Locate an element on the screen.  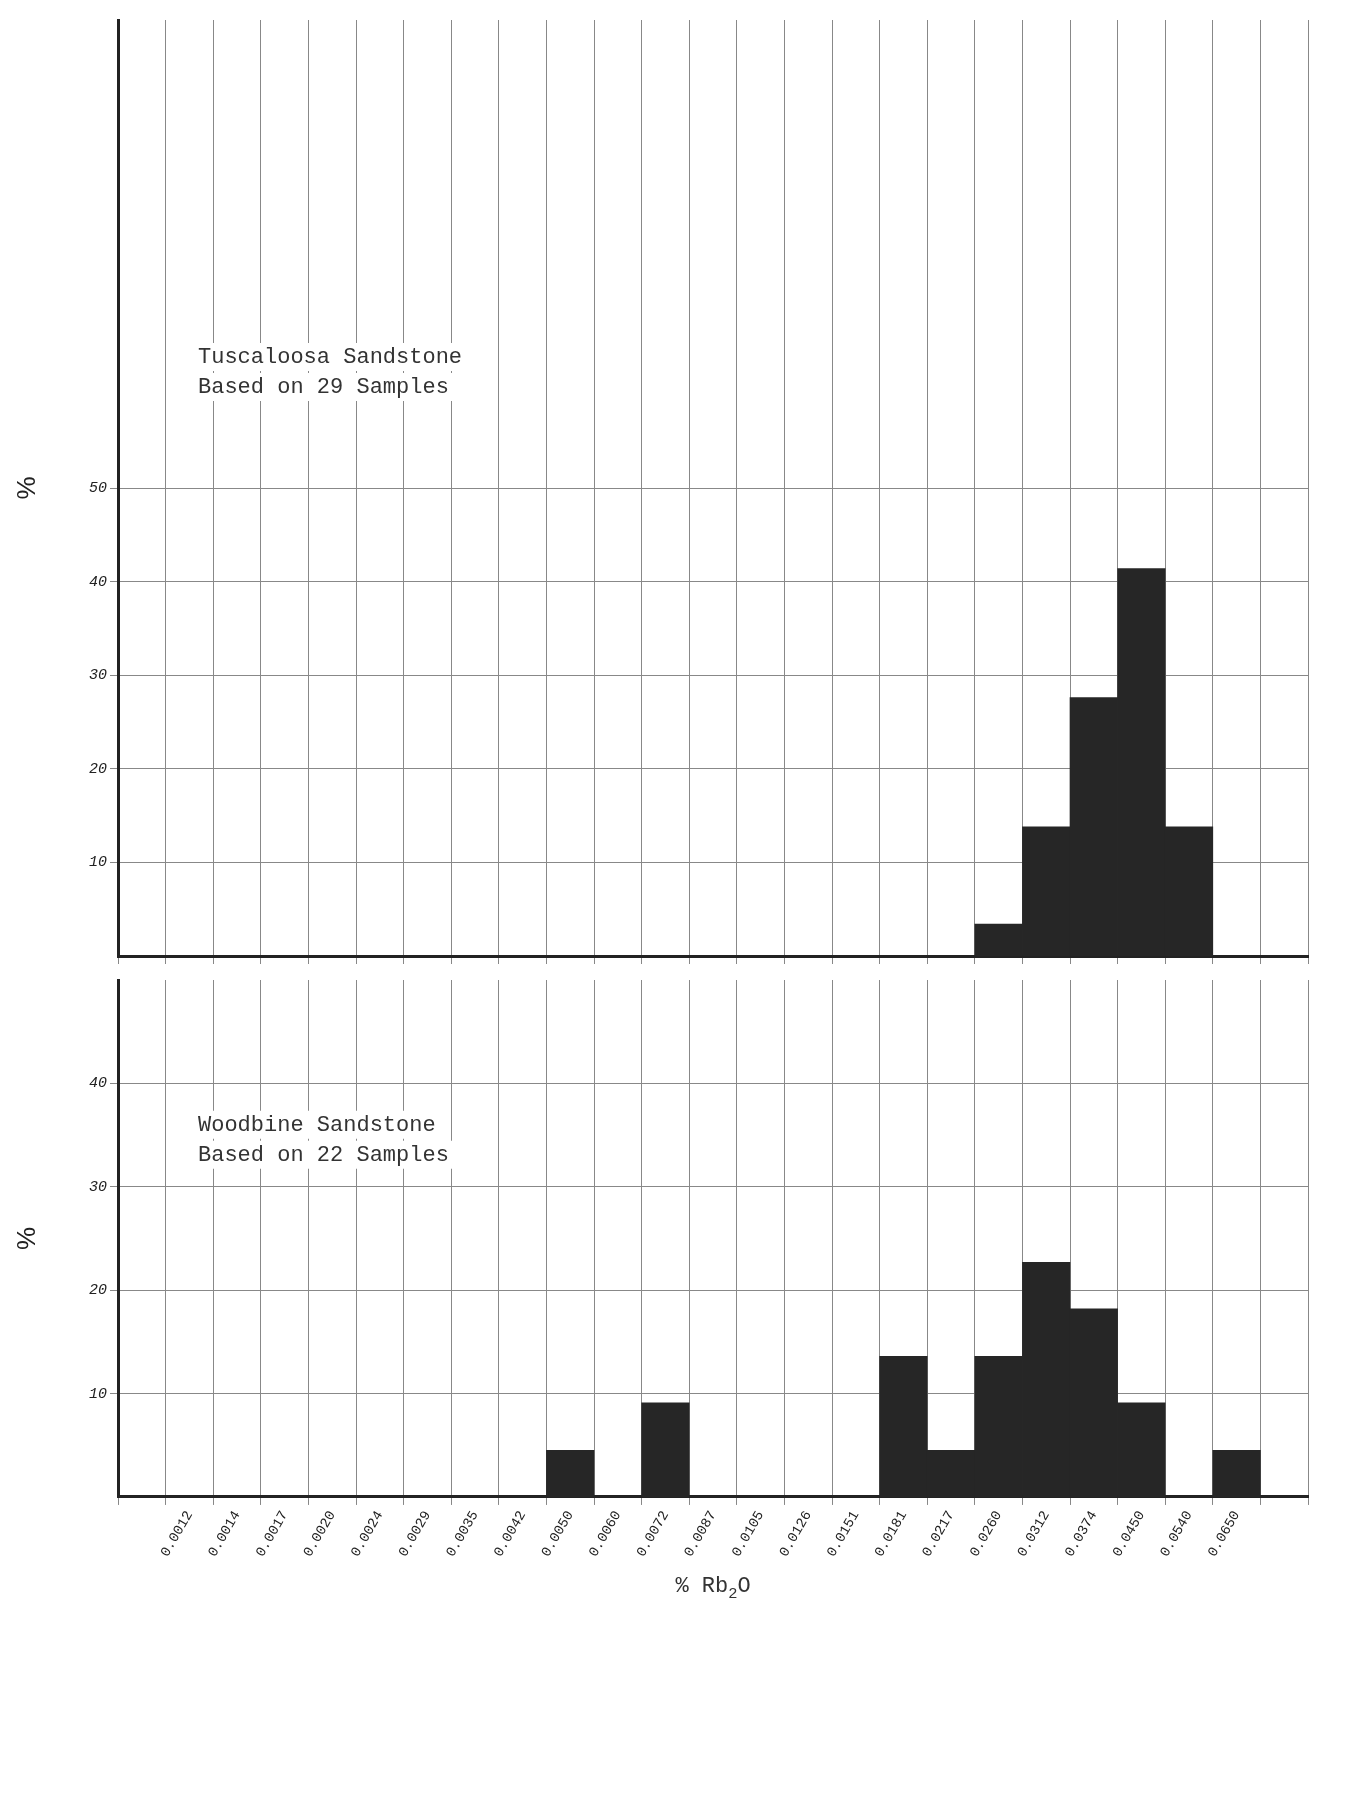
y-tick-label: 50 is located at coordinates (97, 488).